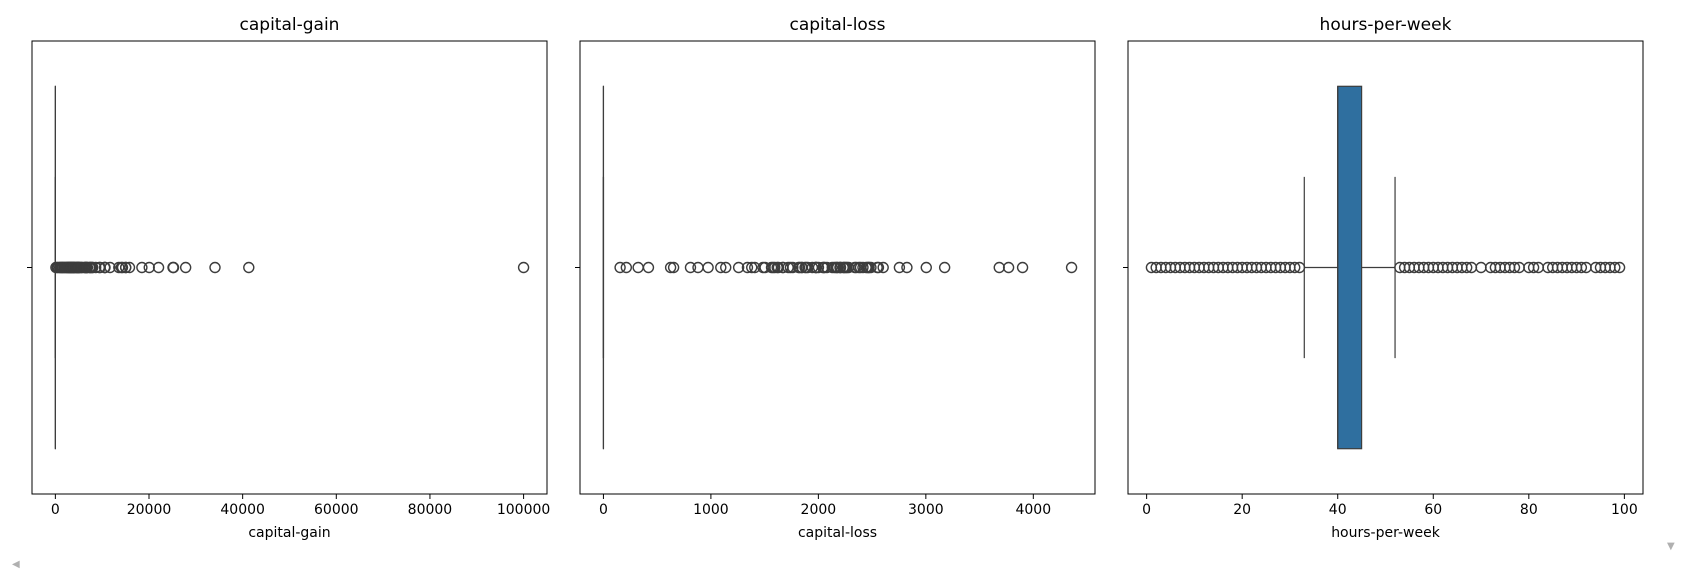 Image resolution: width=1690 pixels, height=571 pixels. I want to click on x-axis-label: hours-per-week, so click(1386, 533).